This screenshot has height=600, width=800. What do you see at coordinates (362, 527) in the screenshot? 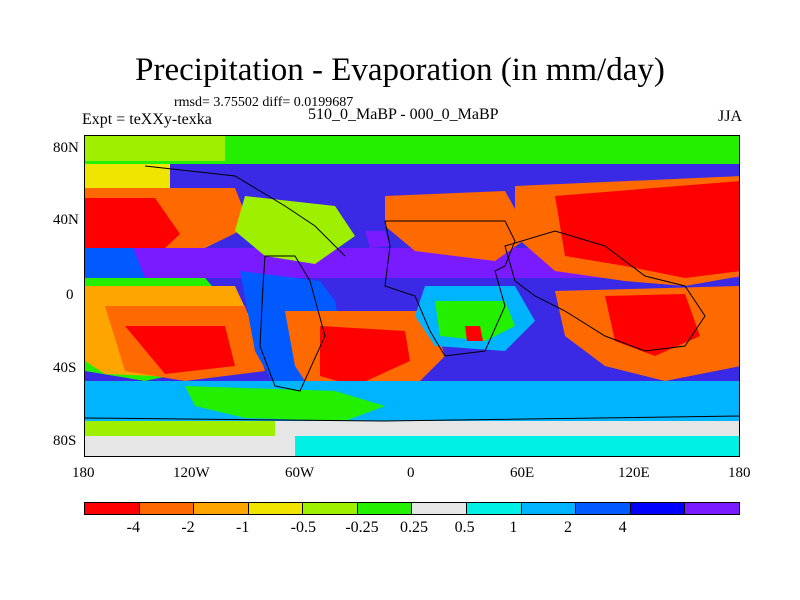
I see `colorbar-level-label: -0.25` at bounding box center [362, 527].